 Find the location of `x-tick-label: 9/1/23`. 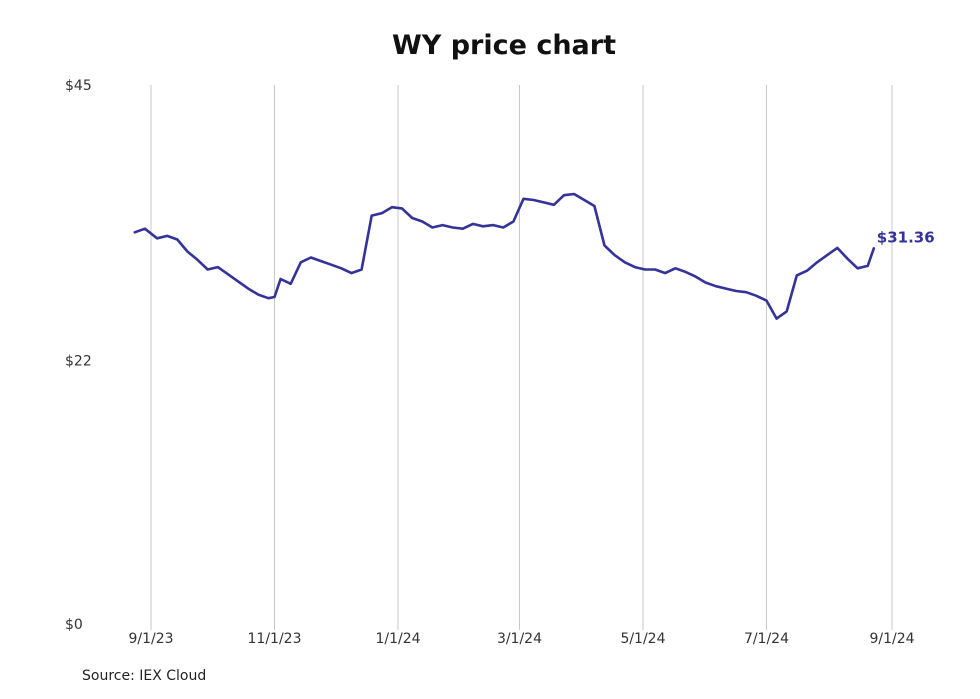

x-tick-label: 9/1/23 is located at coordinates (150, 639).